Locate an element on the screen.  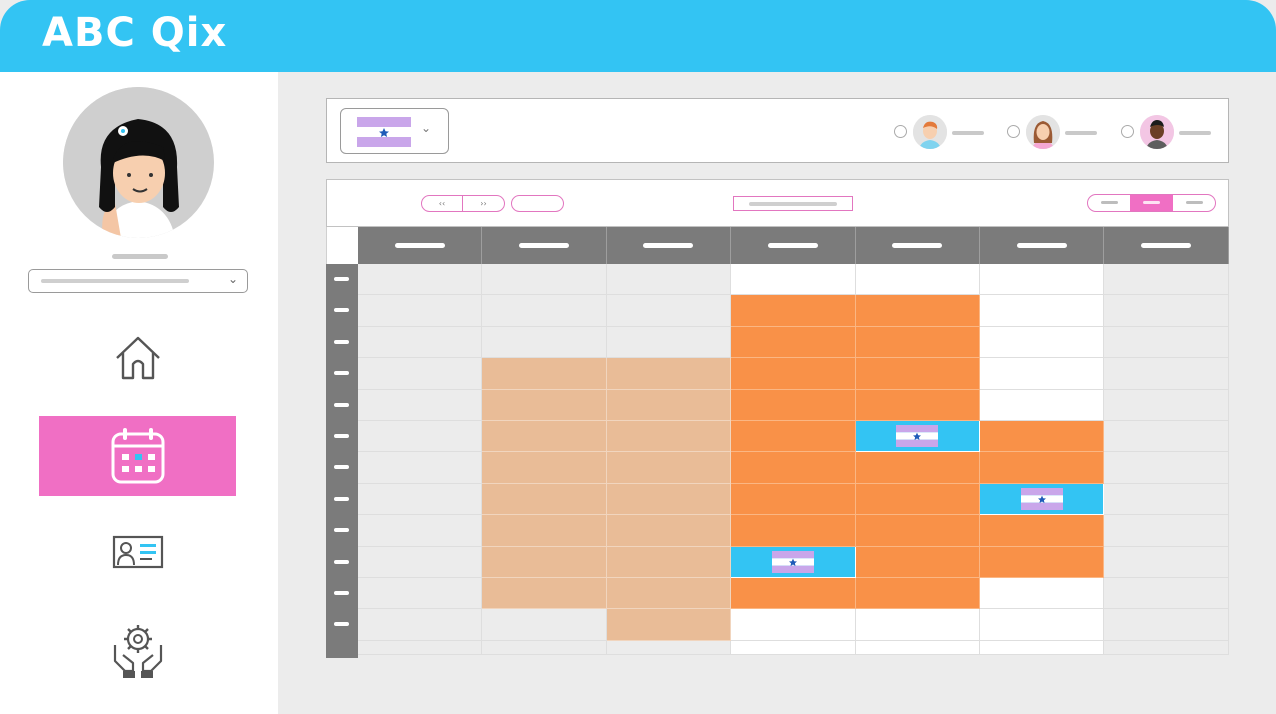
nav-services is located at coordinates (137, 650).